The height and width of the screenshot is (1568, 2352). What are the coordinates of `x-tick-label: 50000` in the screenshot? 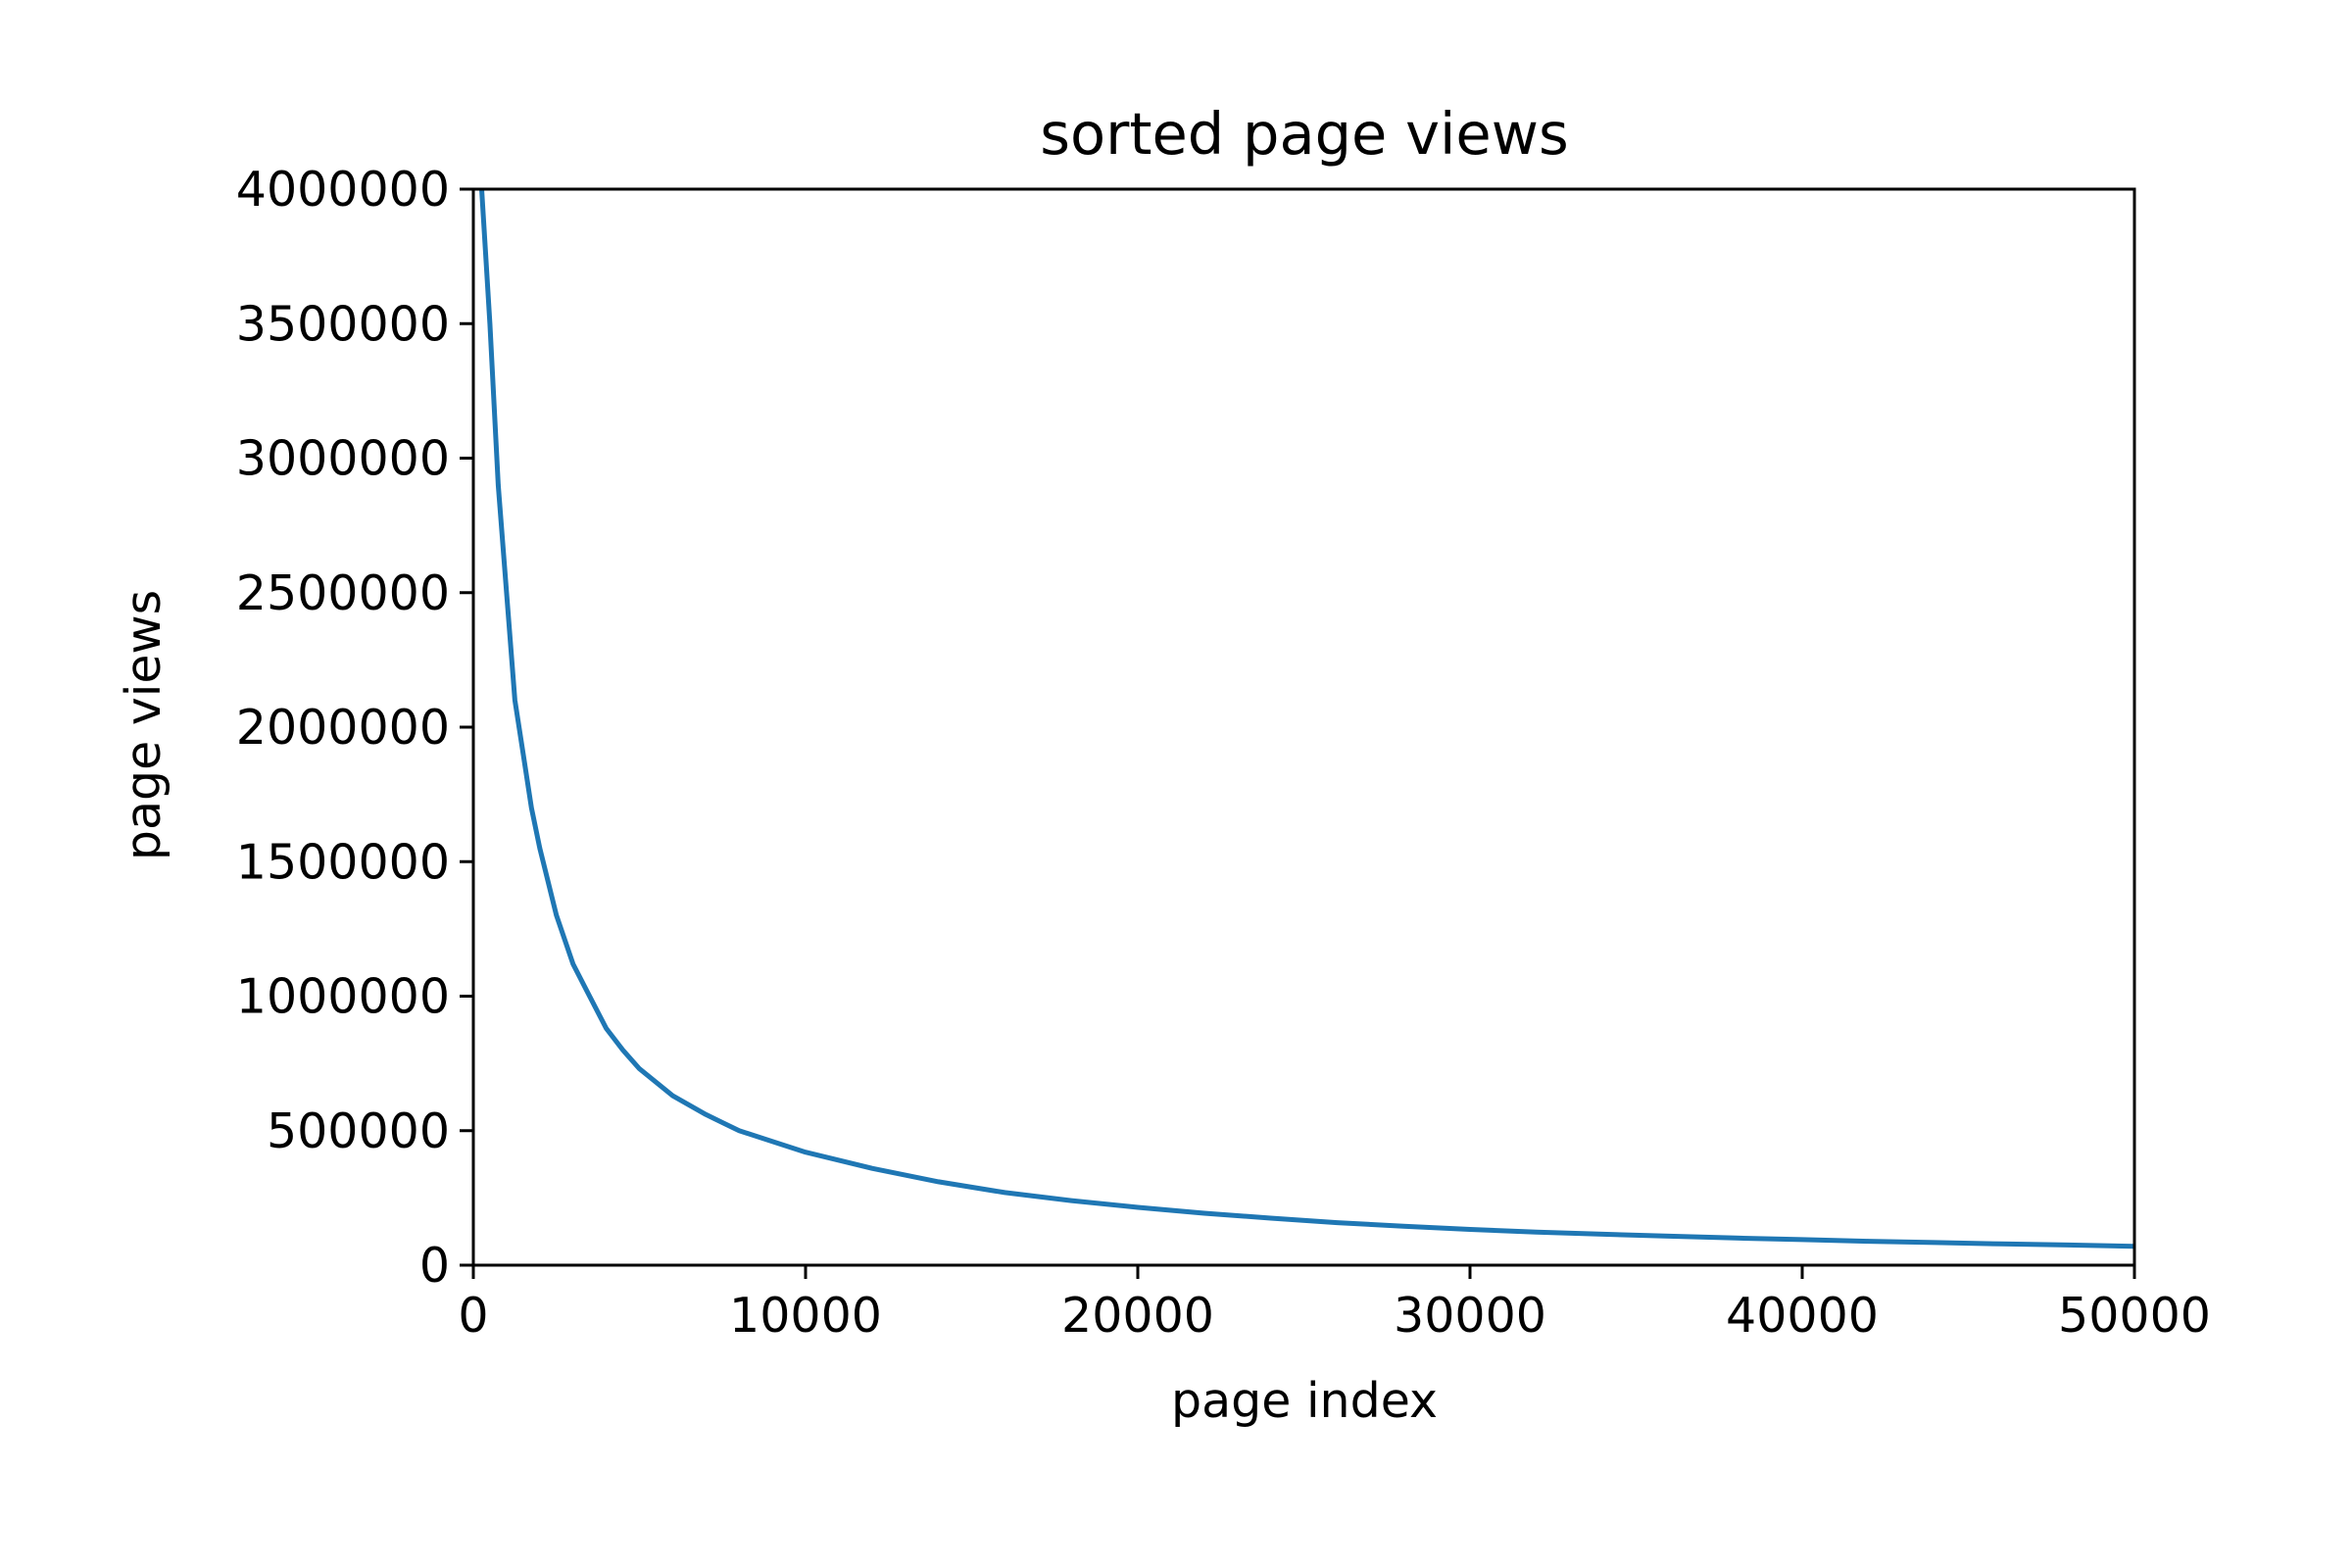 It's located at (2134, 1316).